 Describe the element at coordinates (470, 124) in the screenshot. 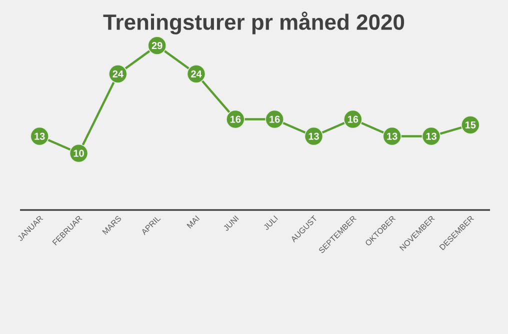

I see `data-label: 15` at that location.